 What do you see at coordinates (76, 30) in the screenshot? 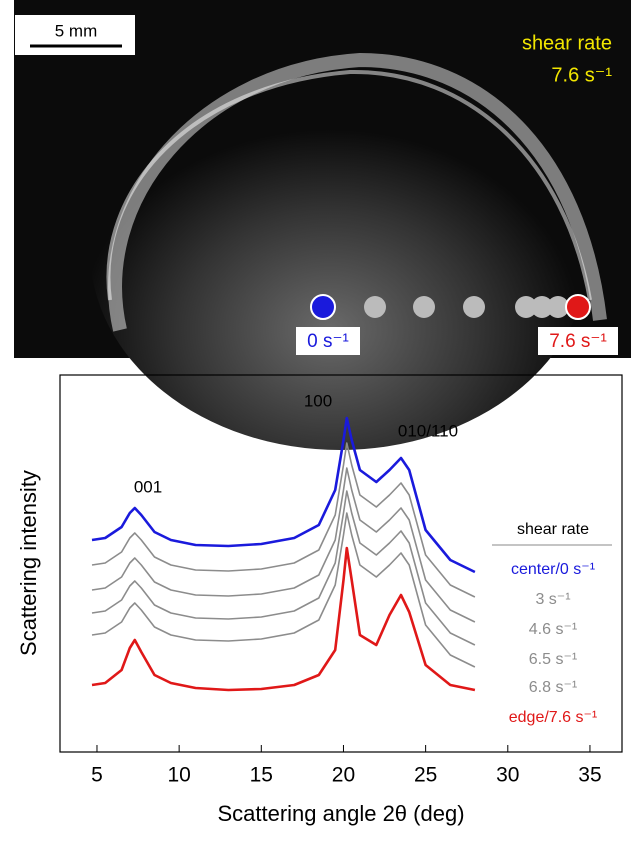
I see `scale-bar-label: 5 mm` at bounding box center [76, 30].